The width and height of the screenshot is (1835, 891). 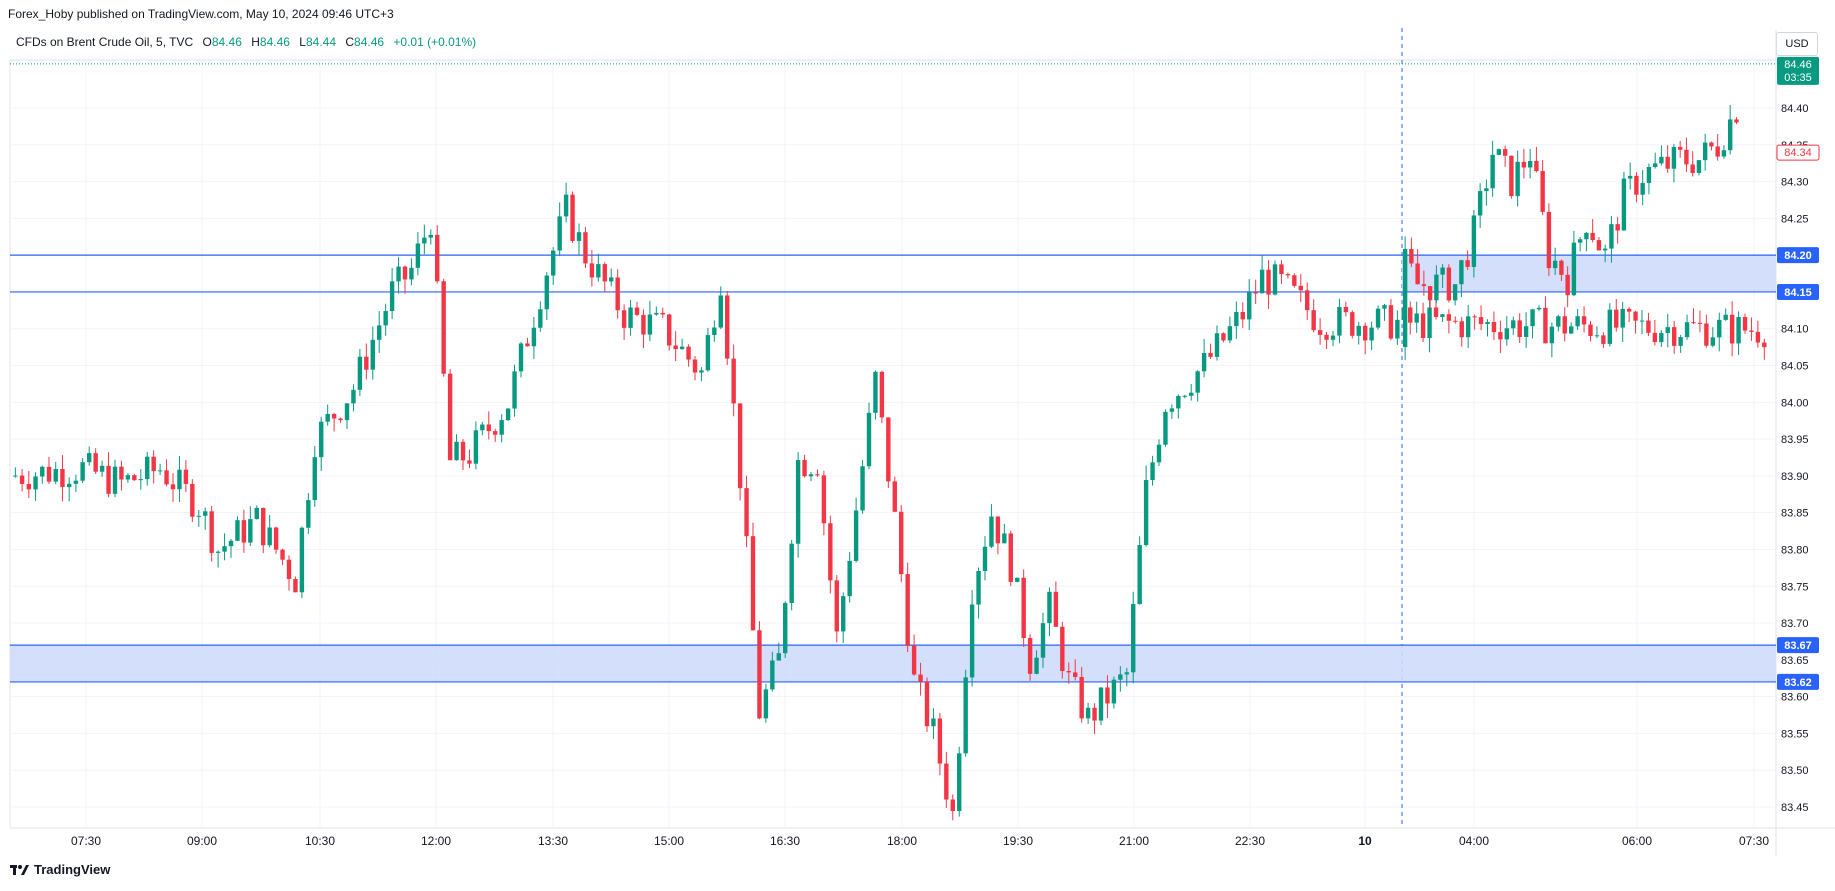 What do you see at coordinates (1250, 841) in the screenshot?
I see `x-tick-label: 22:30` at bounding box center [1250, 841].